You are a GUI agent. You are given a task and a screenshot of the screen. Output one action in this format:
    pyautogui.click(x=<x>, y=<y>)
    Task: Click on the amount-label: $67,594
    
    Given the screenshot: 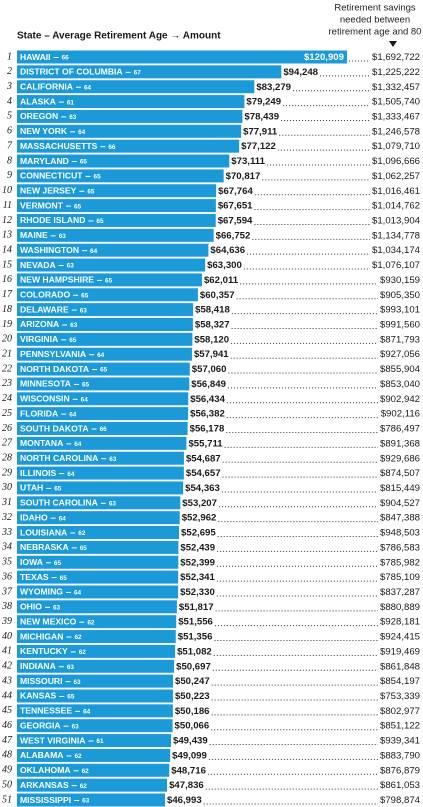 What is the action you would take?
    pyautogui.click(x=235, y=220)
    